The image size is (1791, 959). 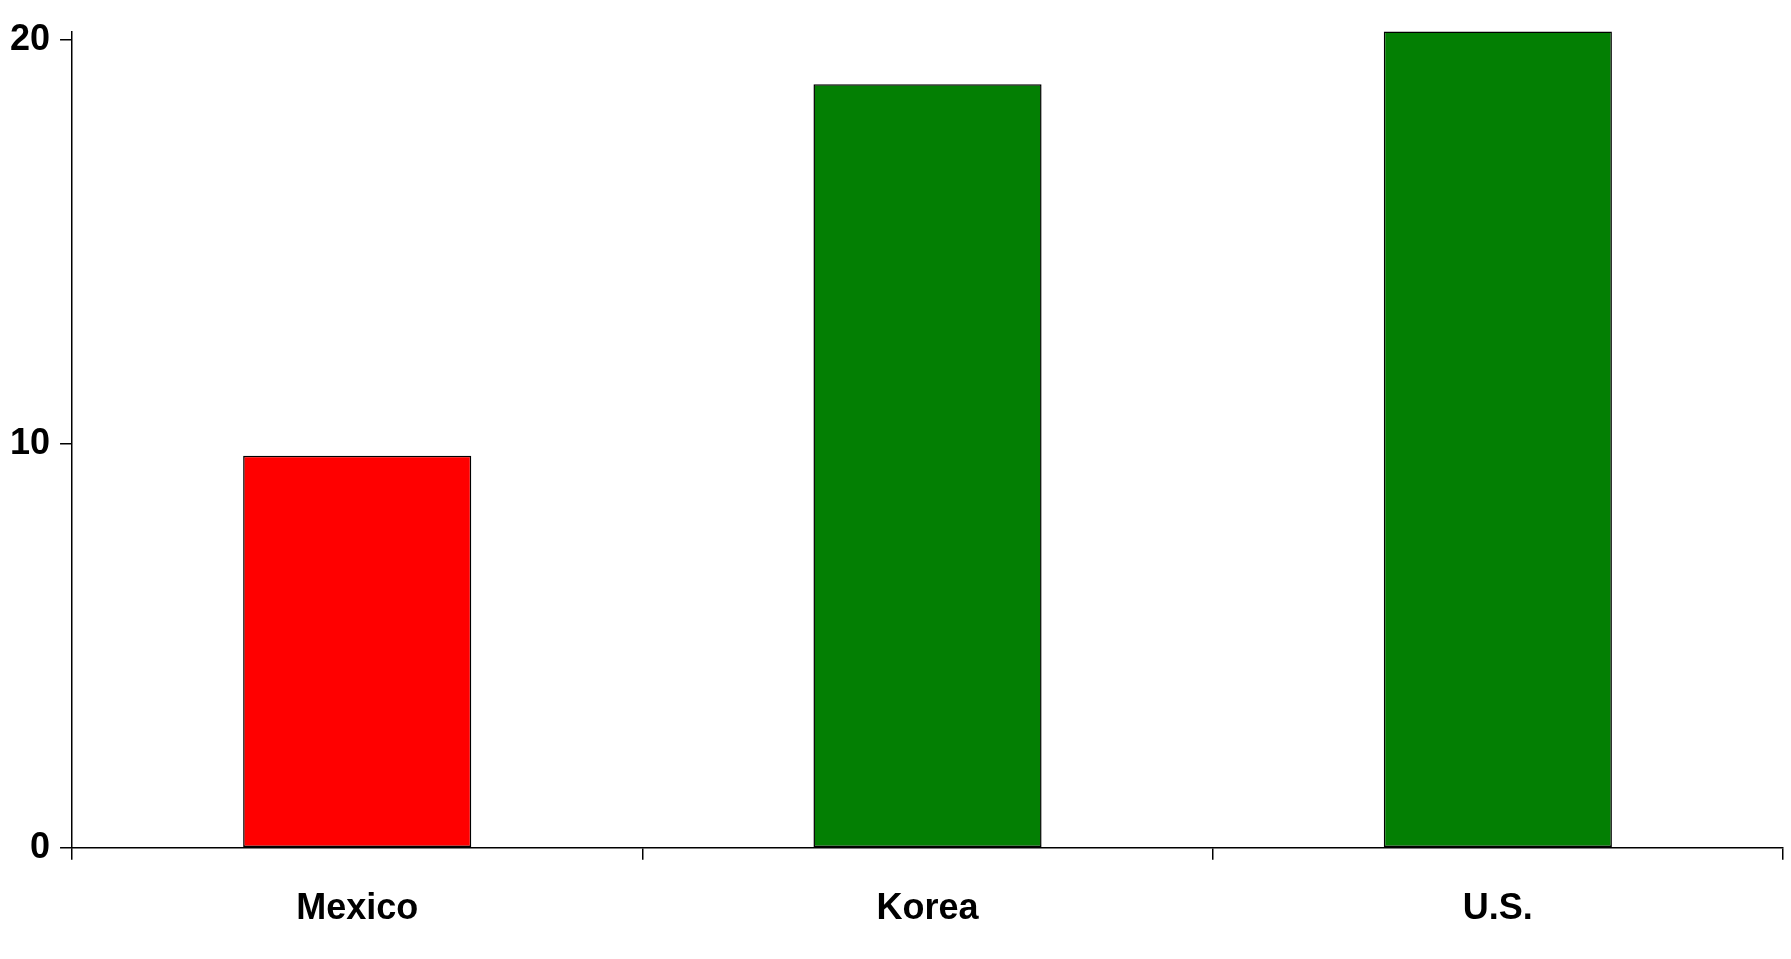 I want to click on x-tick-label: Korea, so click(x=928, y=907).